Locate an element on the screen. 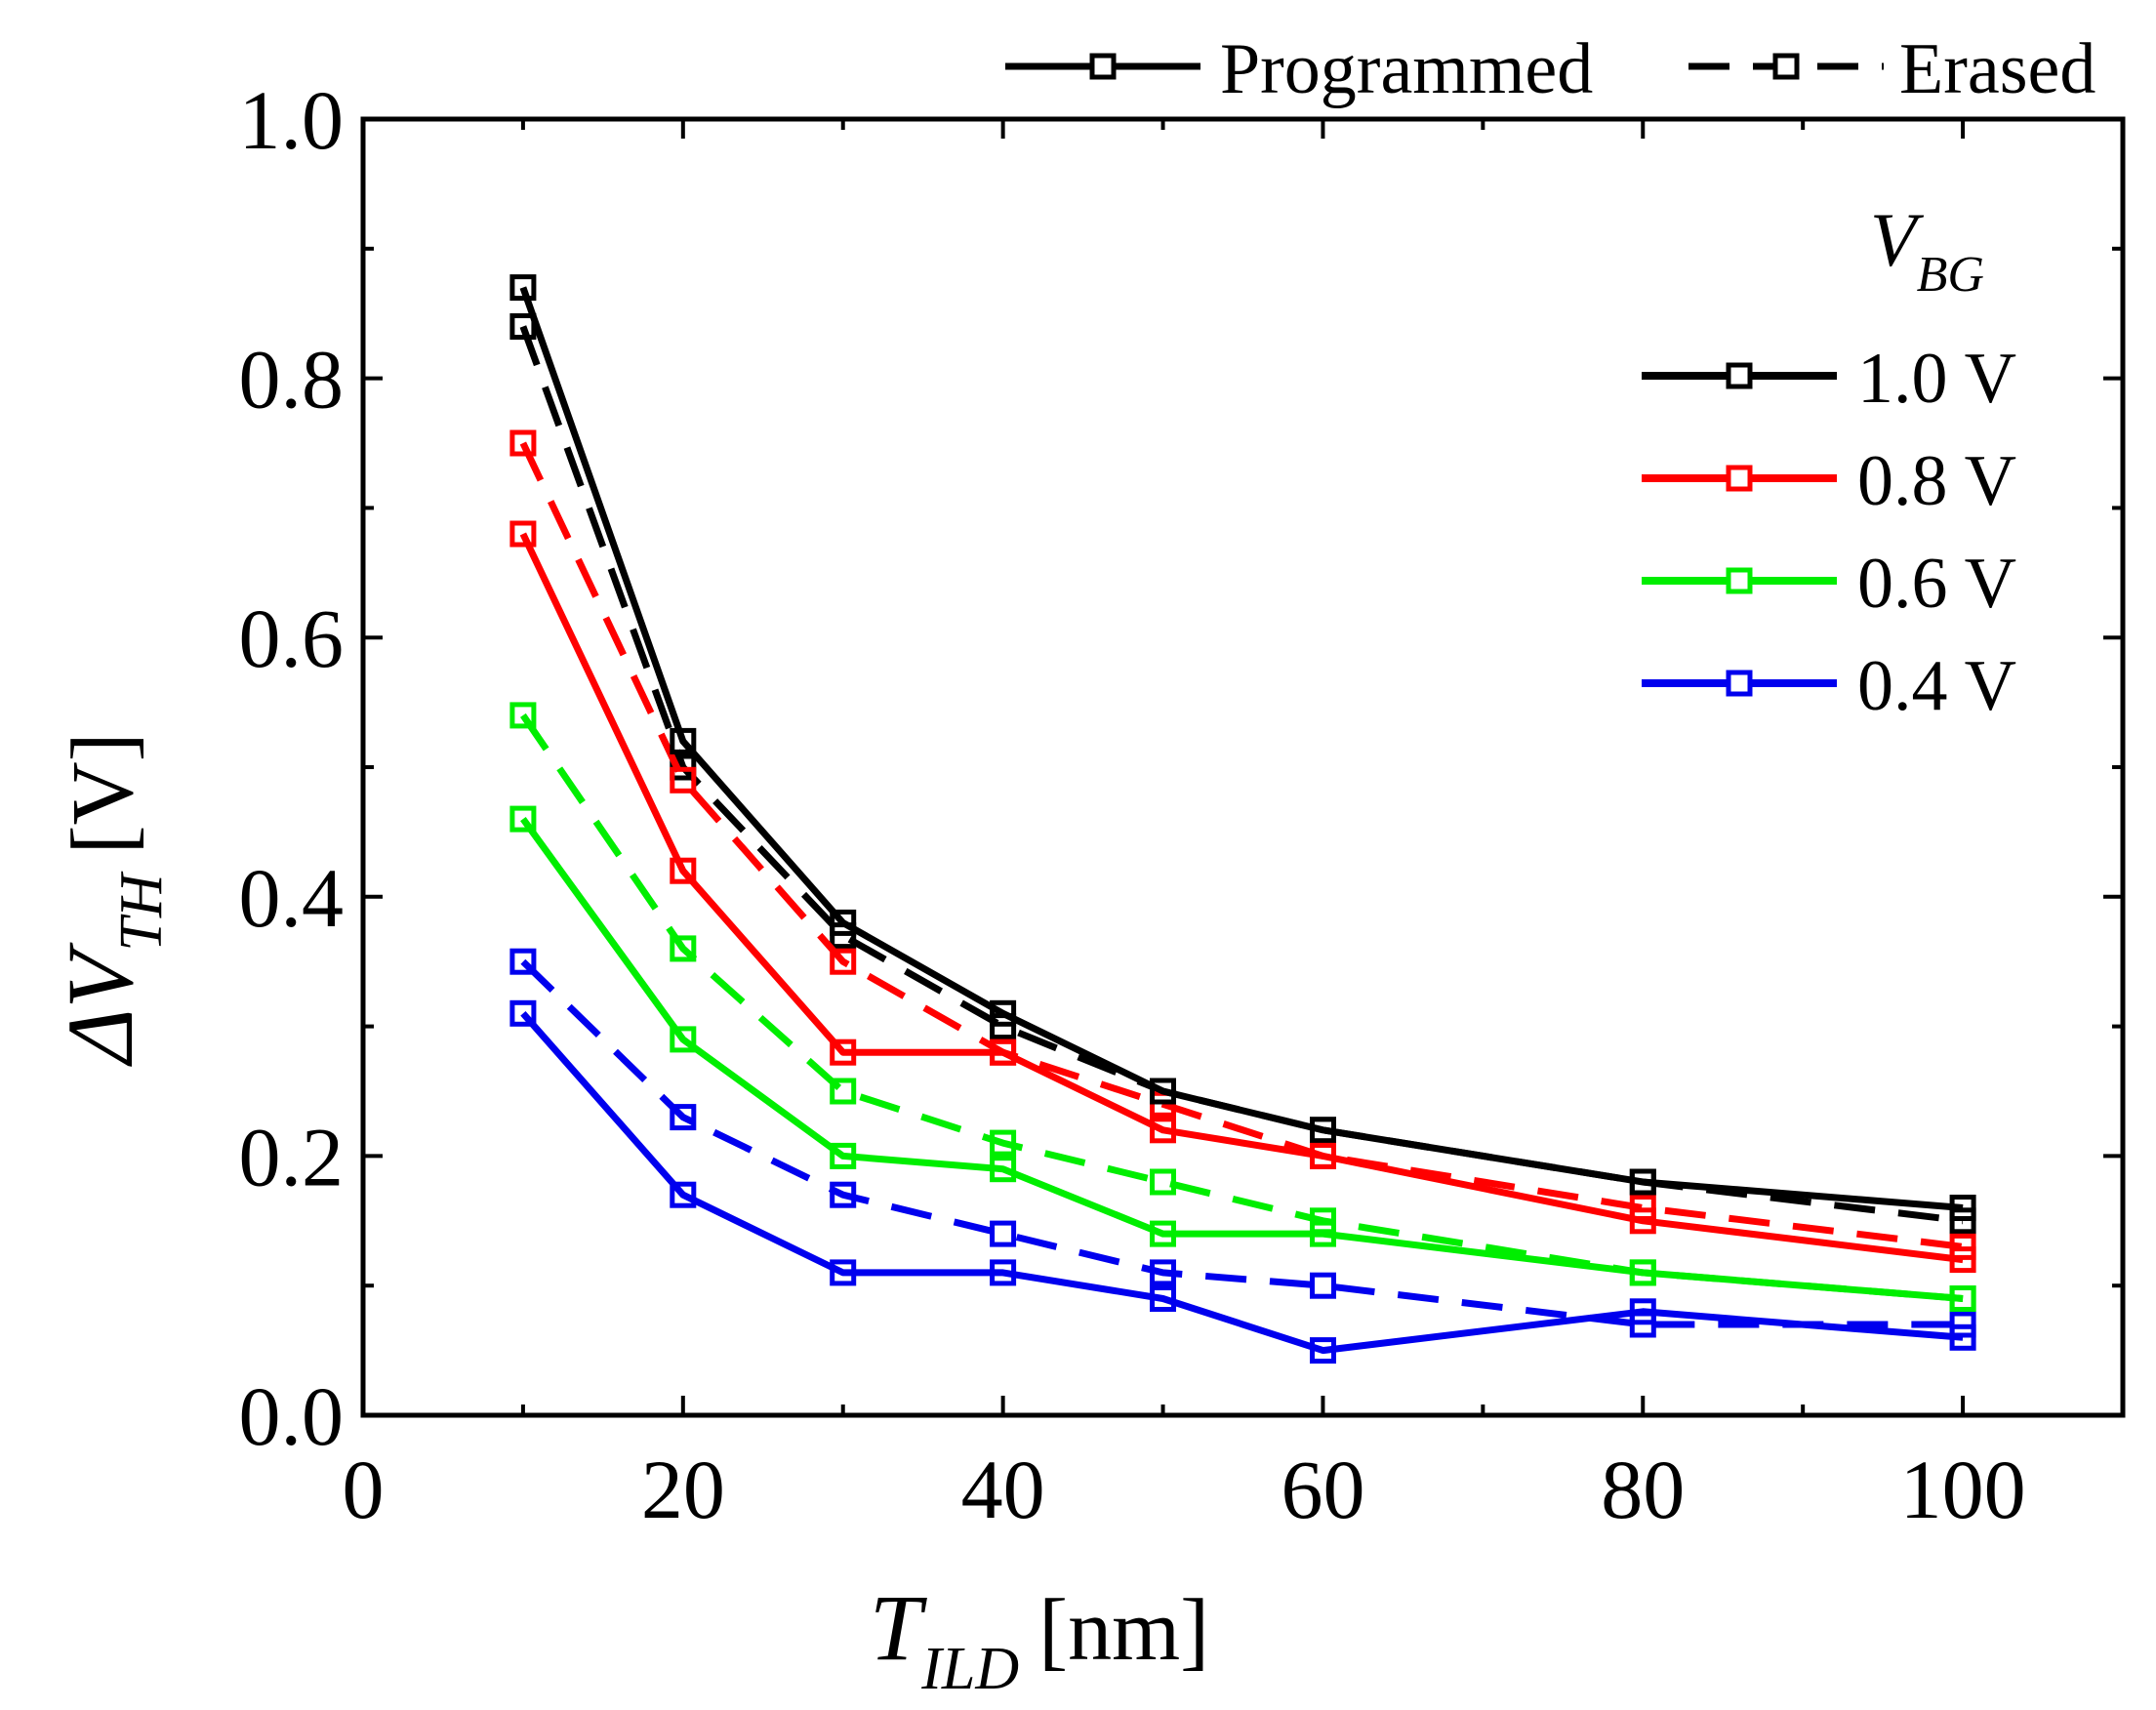  x-axis-title-symbol: T is located at coordinates (899, 1628).